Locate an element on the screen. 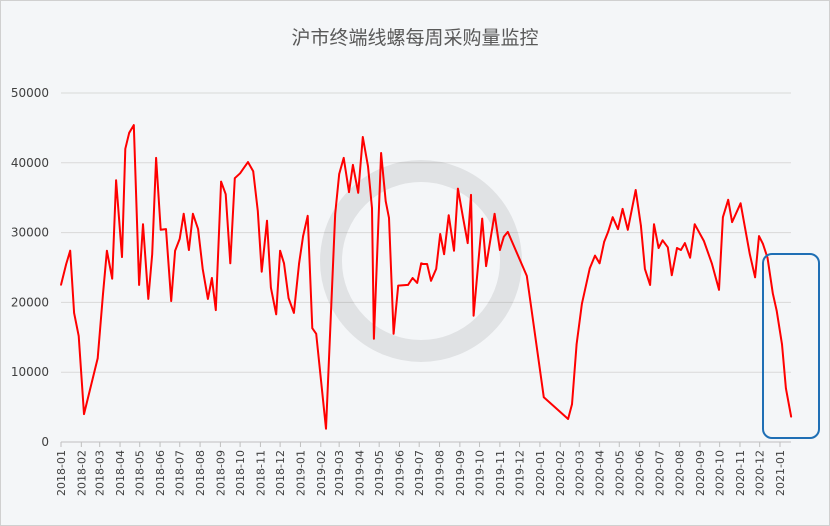 The image size is (830, 526). x-tick-label: 2018-08 is located at coordinates (200, 473).